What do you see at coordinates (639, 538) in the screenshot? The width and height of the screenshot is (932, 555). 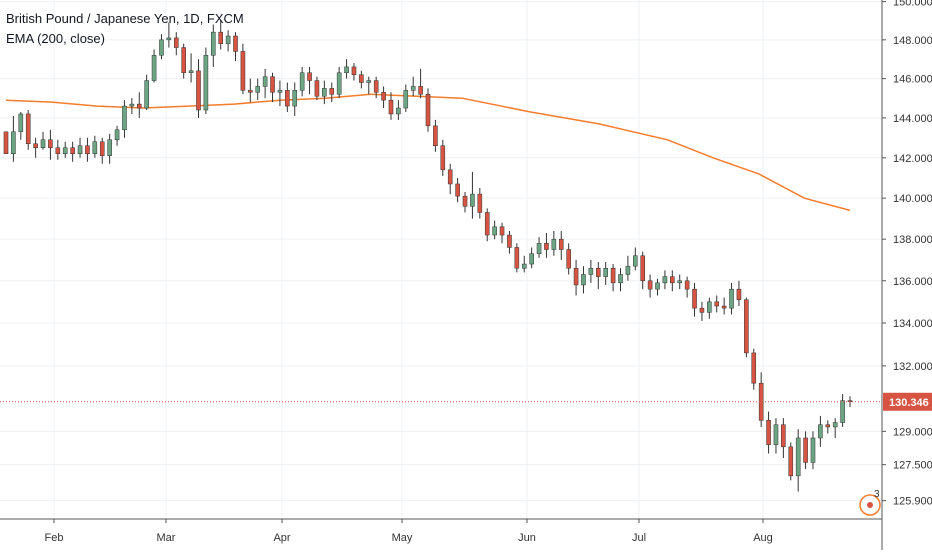 I see `x-tick-label: Jul` at bounding box center [639, 538].